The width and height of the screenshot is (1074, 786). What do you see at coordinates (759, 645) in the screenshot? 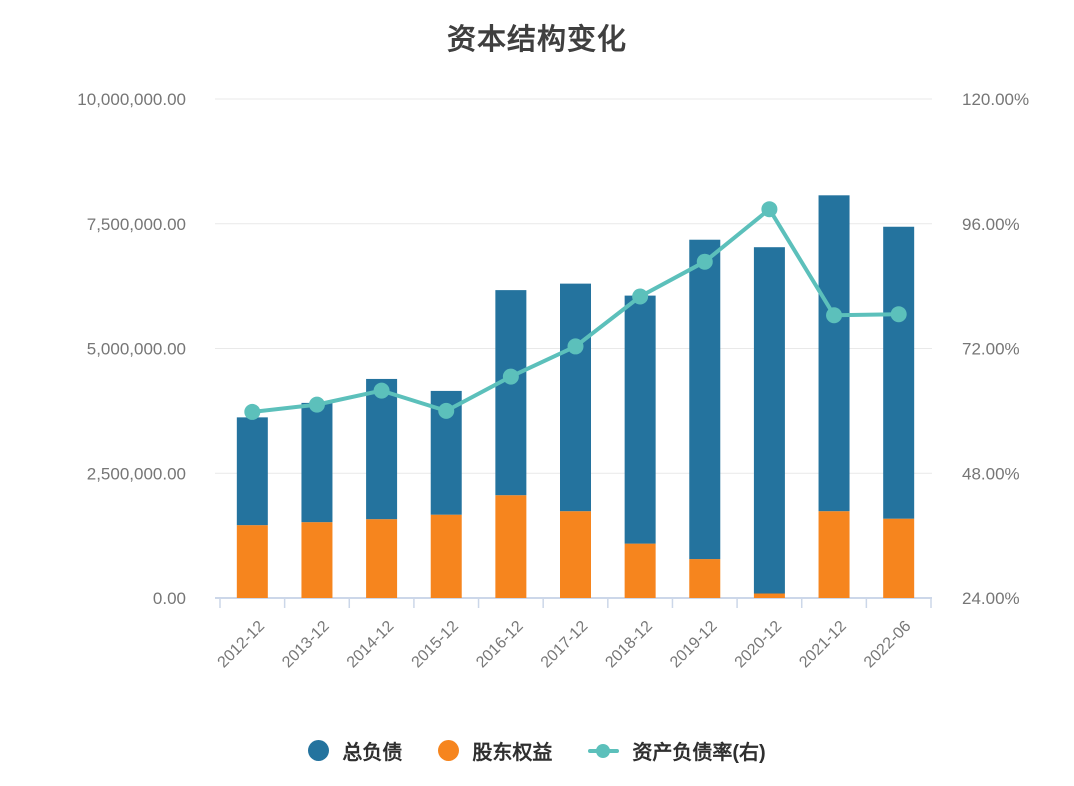
I see `x-axis-category-label: 2020-12` at bounding box center [759, 645].